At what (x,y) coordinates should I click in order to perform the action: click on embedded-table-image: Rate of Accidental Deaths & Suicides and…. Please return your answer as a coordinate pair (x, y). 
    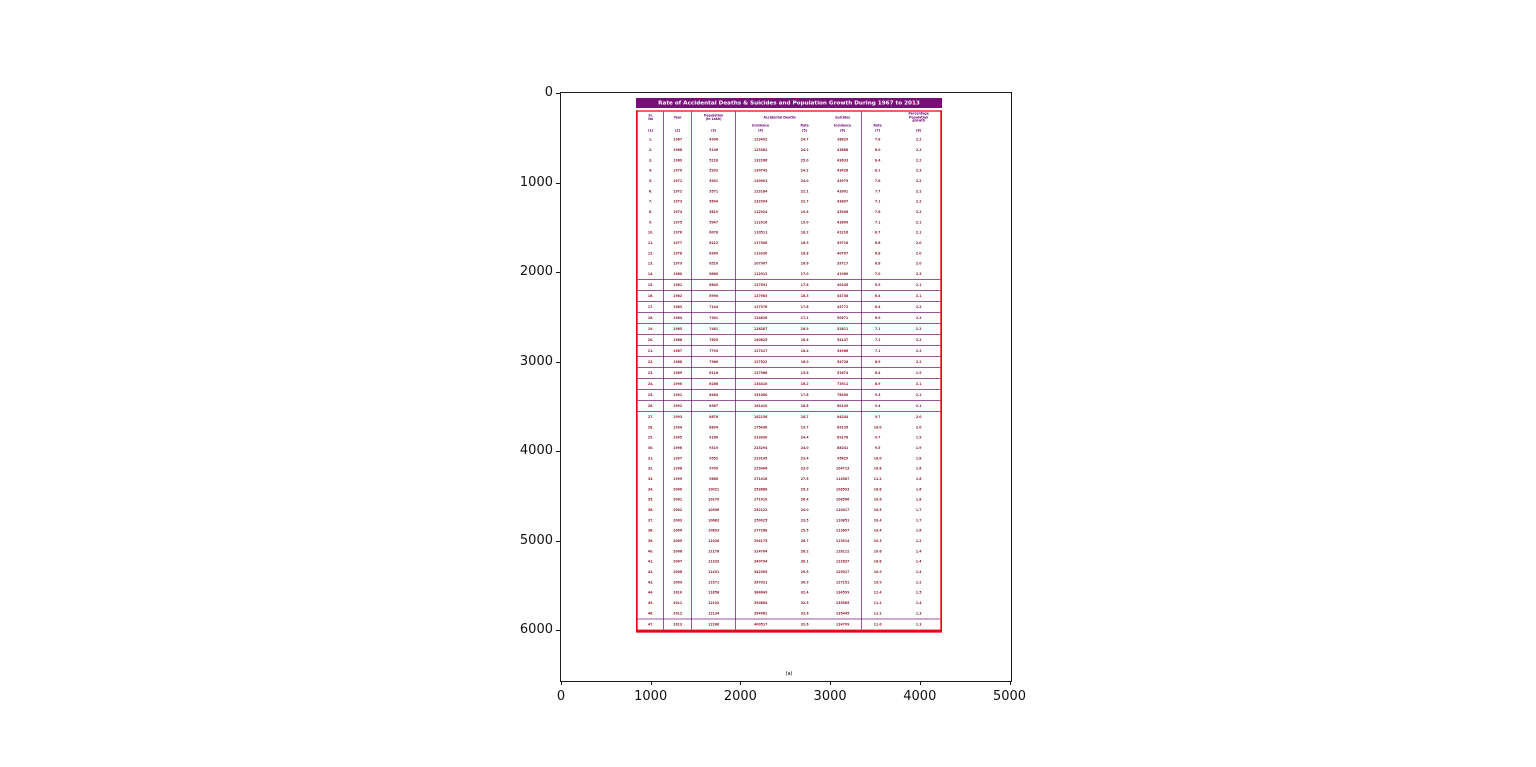
    Looking at the image, I should click on (789, 382).